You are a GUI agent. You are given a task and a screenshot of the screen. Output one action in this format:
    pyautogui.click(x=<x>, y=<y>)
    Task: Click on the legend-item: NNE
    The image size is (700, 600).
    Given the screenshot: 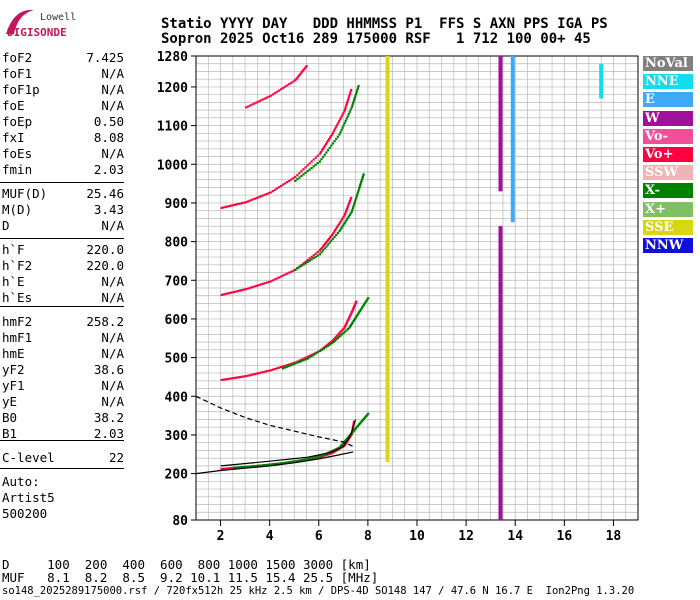 What is the action you would take?
    pyautogui.click(x=668, y=82)
    